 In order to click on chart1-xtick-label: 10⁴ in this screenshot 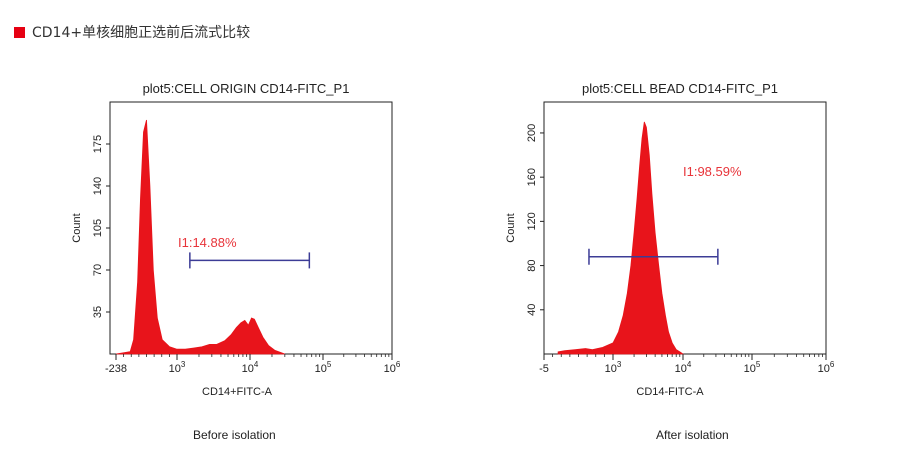, I will do `click(250, 367)`.